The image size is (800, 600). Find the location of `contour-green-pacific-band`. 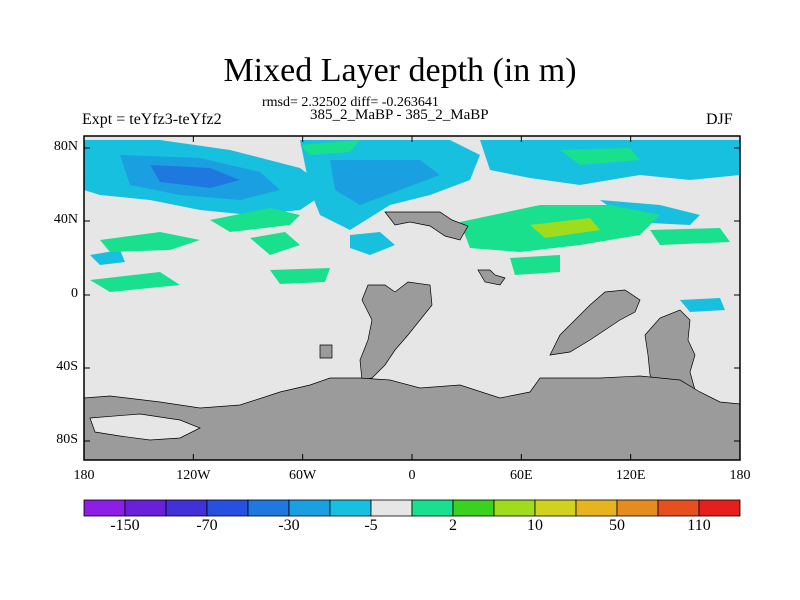

contour-green-pacific-band is located at coordinates (150, 242).